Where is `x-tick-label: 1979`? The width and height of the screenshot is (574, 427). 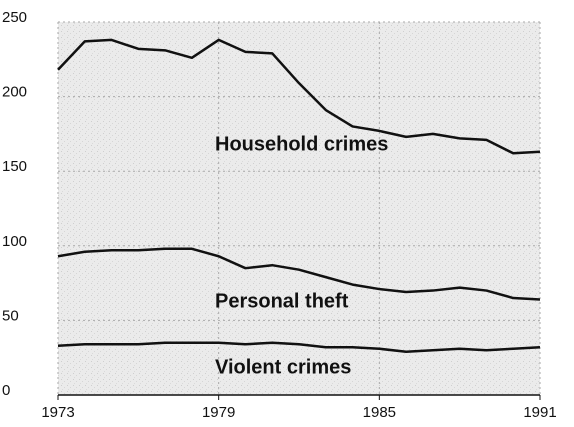
x-tick-label: 1979 is located at coordinates (218, 412).